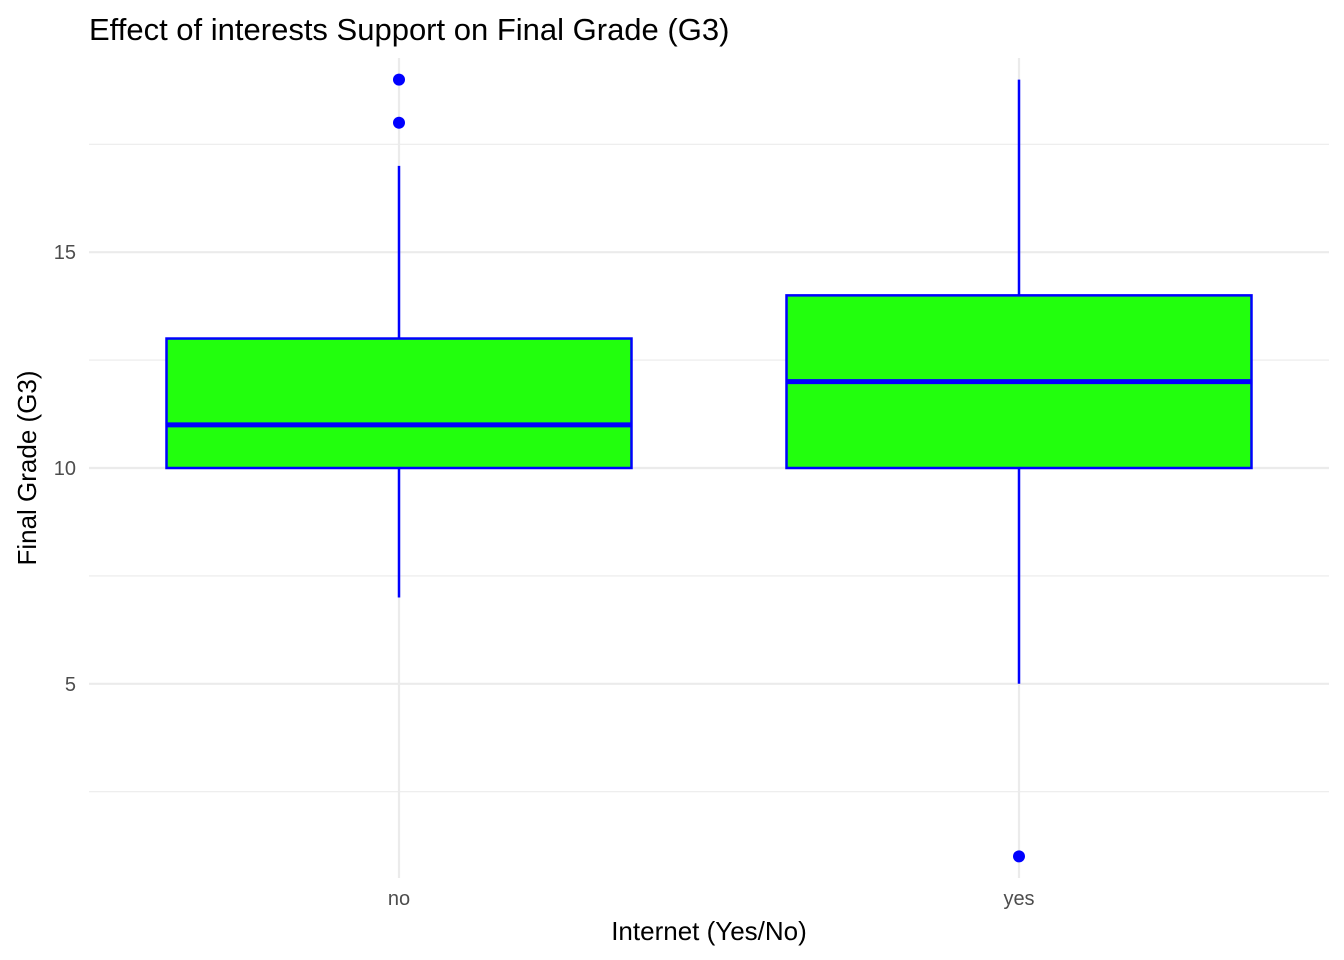 The height and width of the screenshot is (960, 1344). What do you see at coordinates (65, 253) in the screenshot?
I see `y-tick-label: 15` at bounding box center [65, 253].